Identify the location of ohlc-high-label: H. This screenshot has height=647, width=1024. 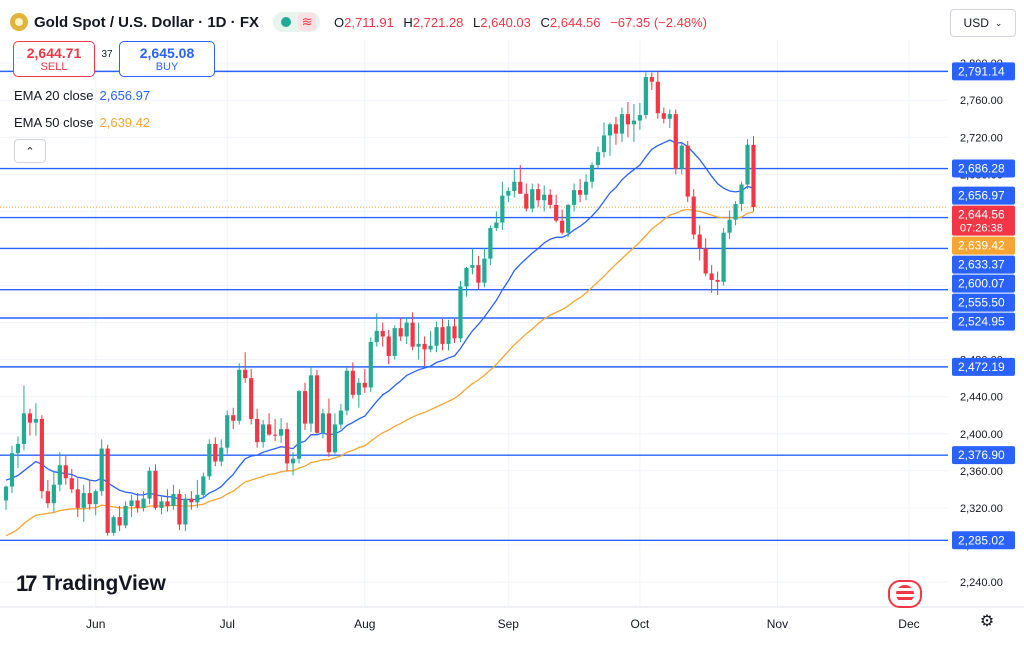
(408, 22).